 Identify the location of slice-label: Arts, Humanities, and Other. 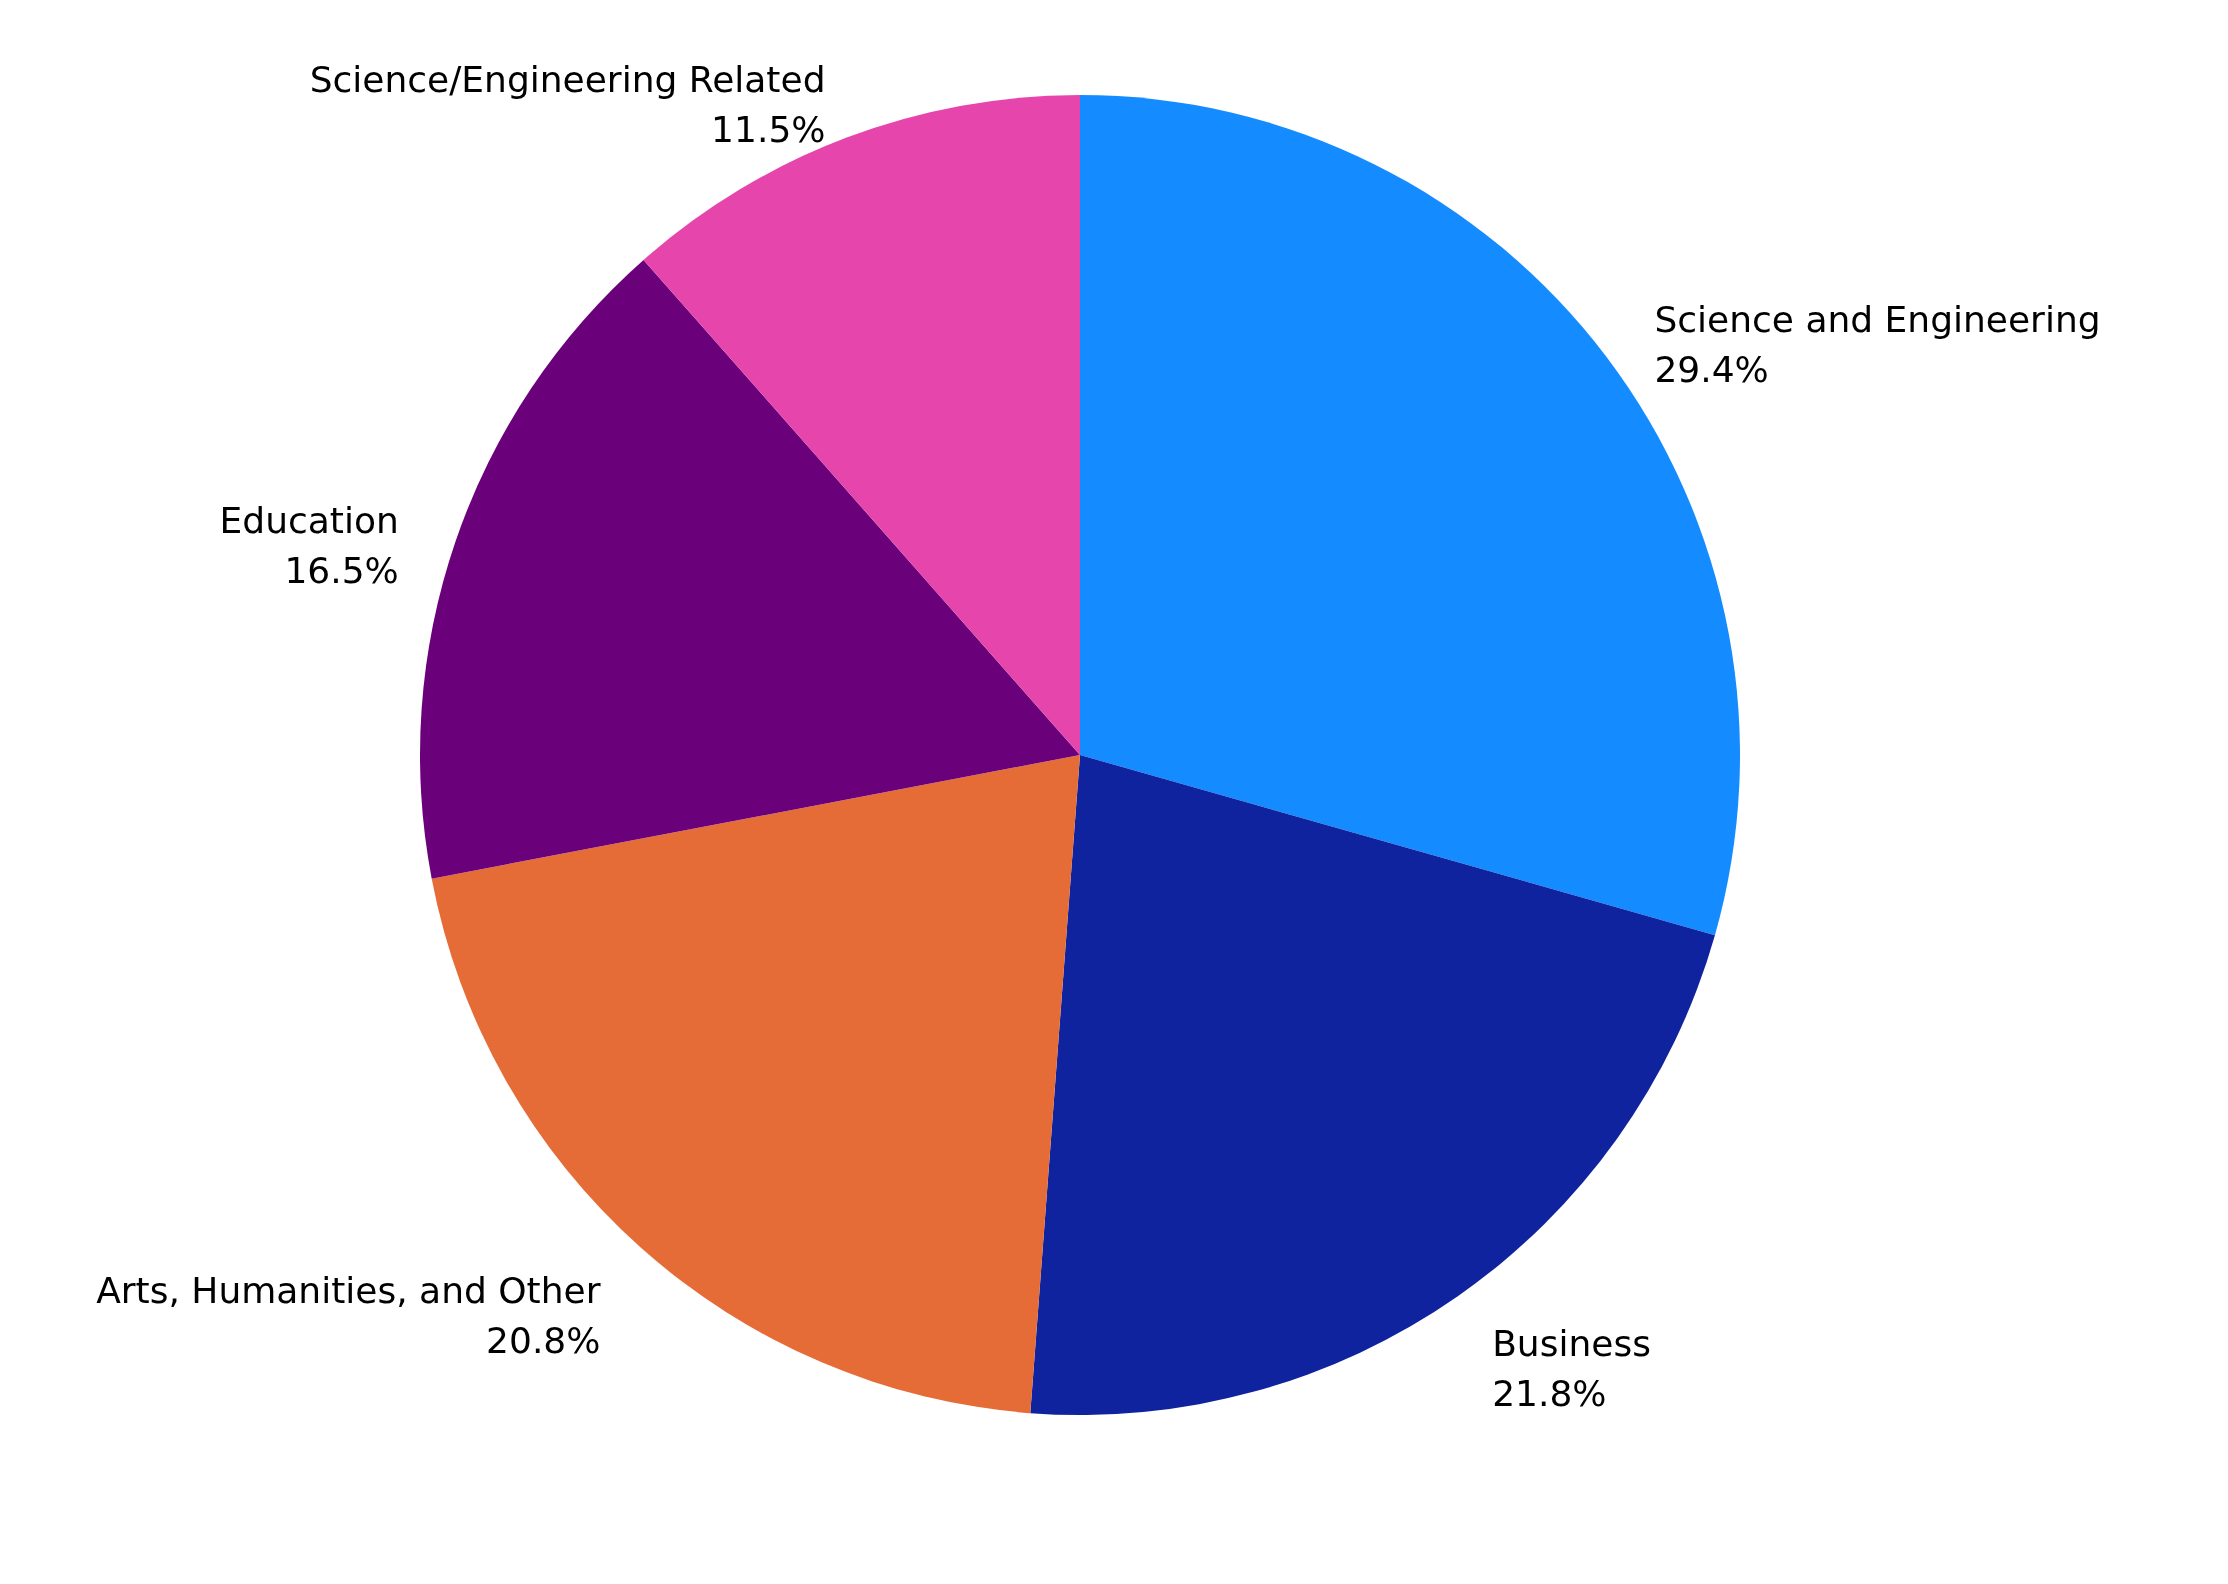
(348, 1291).